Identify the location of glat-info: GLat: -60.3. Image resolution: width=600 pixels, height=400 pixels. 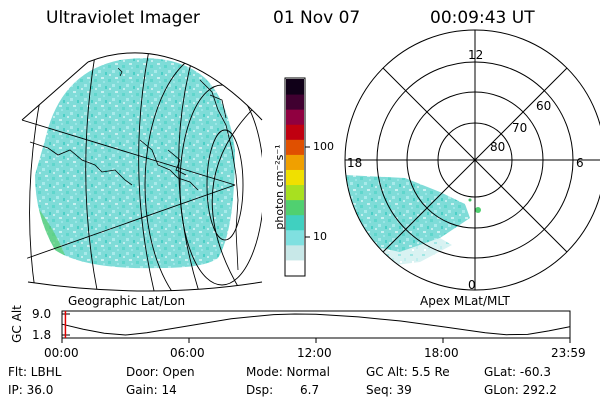
(517, 372).